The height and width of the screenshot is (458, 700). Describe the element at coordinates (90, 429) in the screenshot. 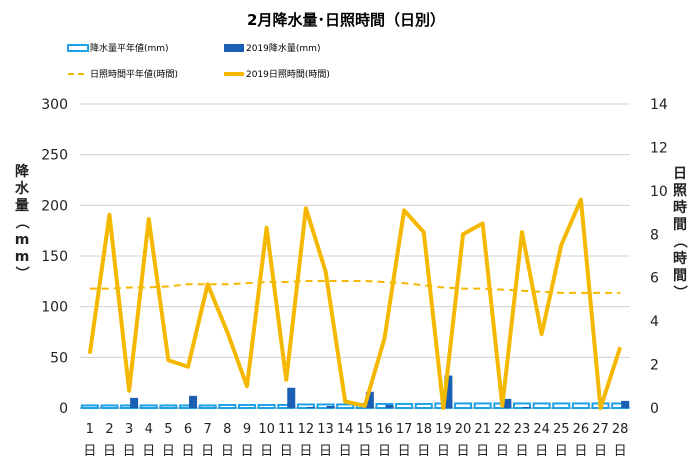

I see `x-tick-label: 1` at that location.